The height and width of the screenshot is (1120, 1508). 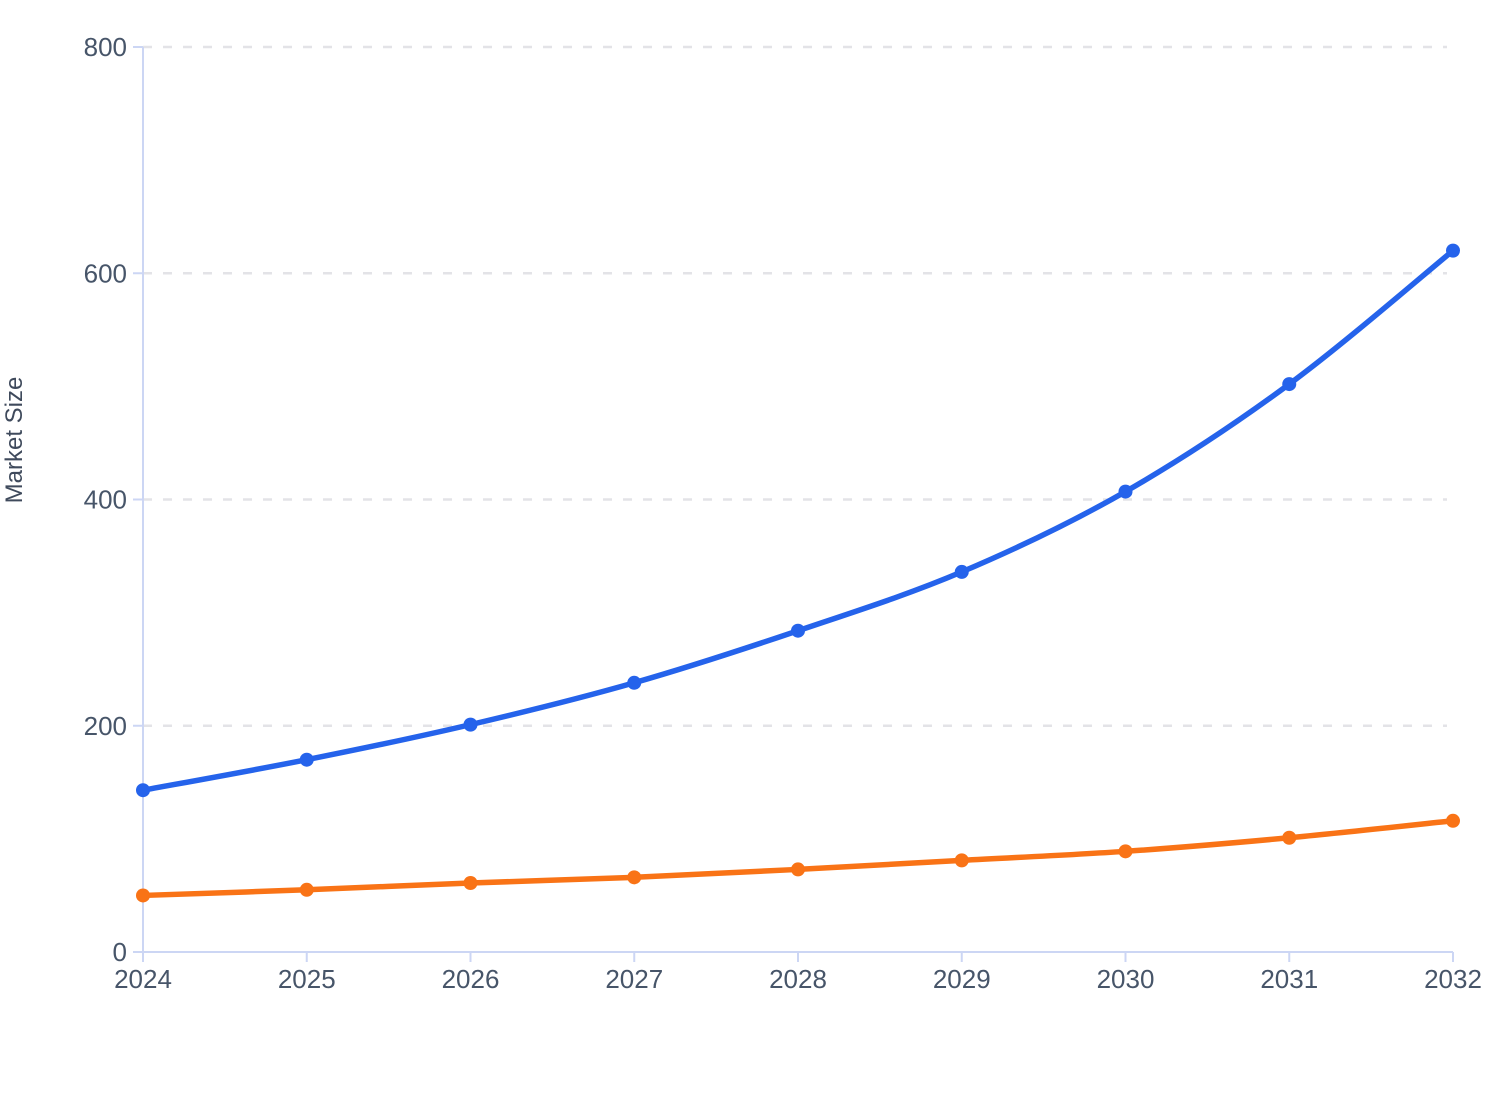 What do you see at coordinates (1453, 979) in the screenshot?
I see `x-tick-label-2032: 2032` at bounding box center [1453, 979].